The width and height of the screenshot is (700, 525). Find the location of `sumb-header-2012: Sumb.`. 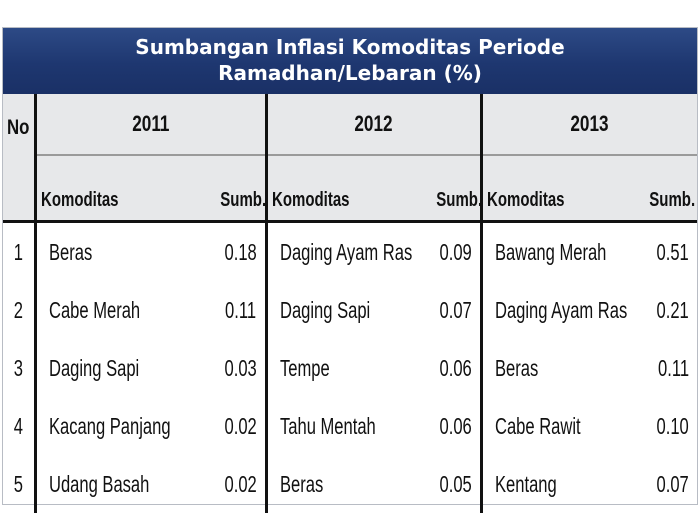

sumb-header-2012: Sumb. is located at coordinates (451, 189).